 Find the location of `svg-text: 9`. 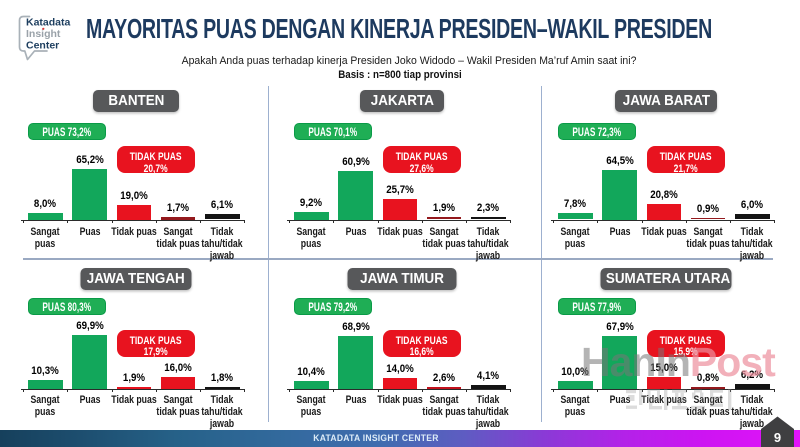

svg-text: 9 is located at coordinates (777, 437).